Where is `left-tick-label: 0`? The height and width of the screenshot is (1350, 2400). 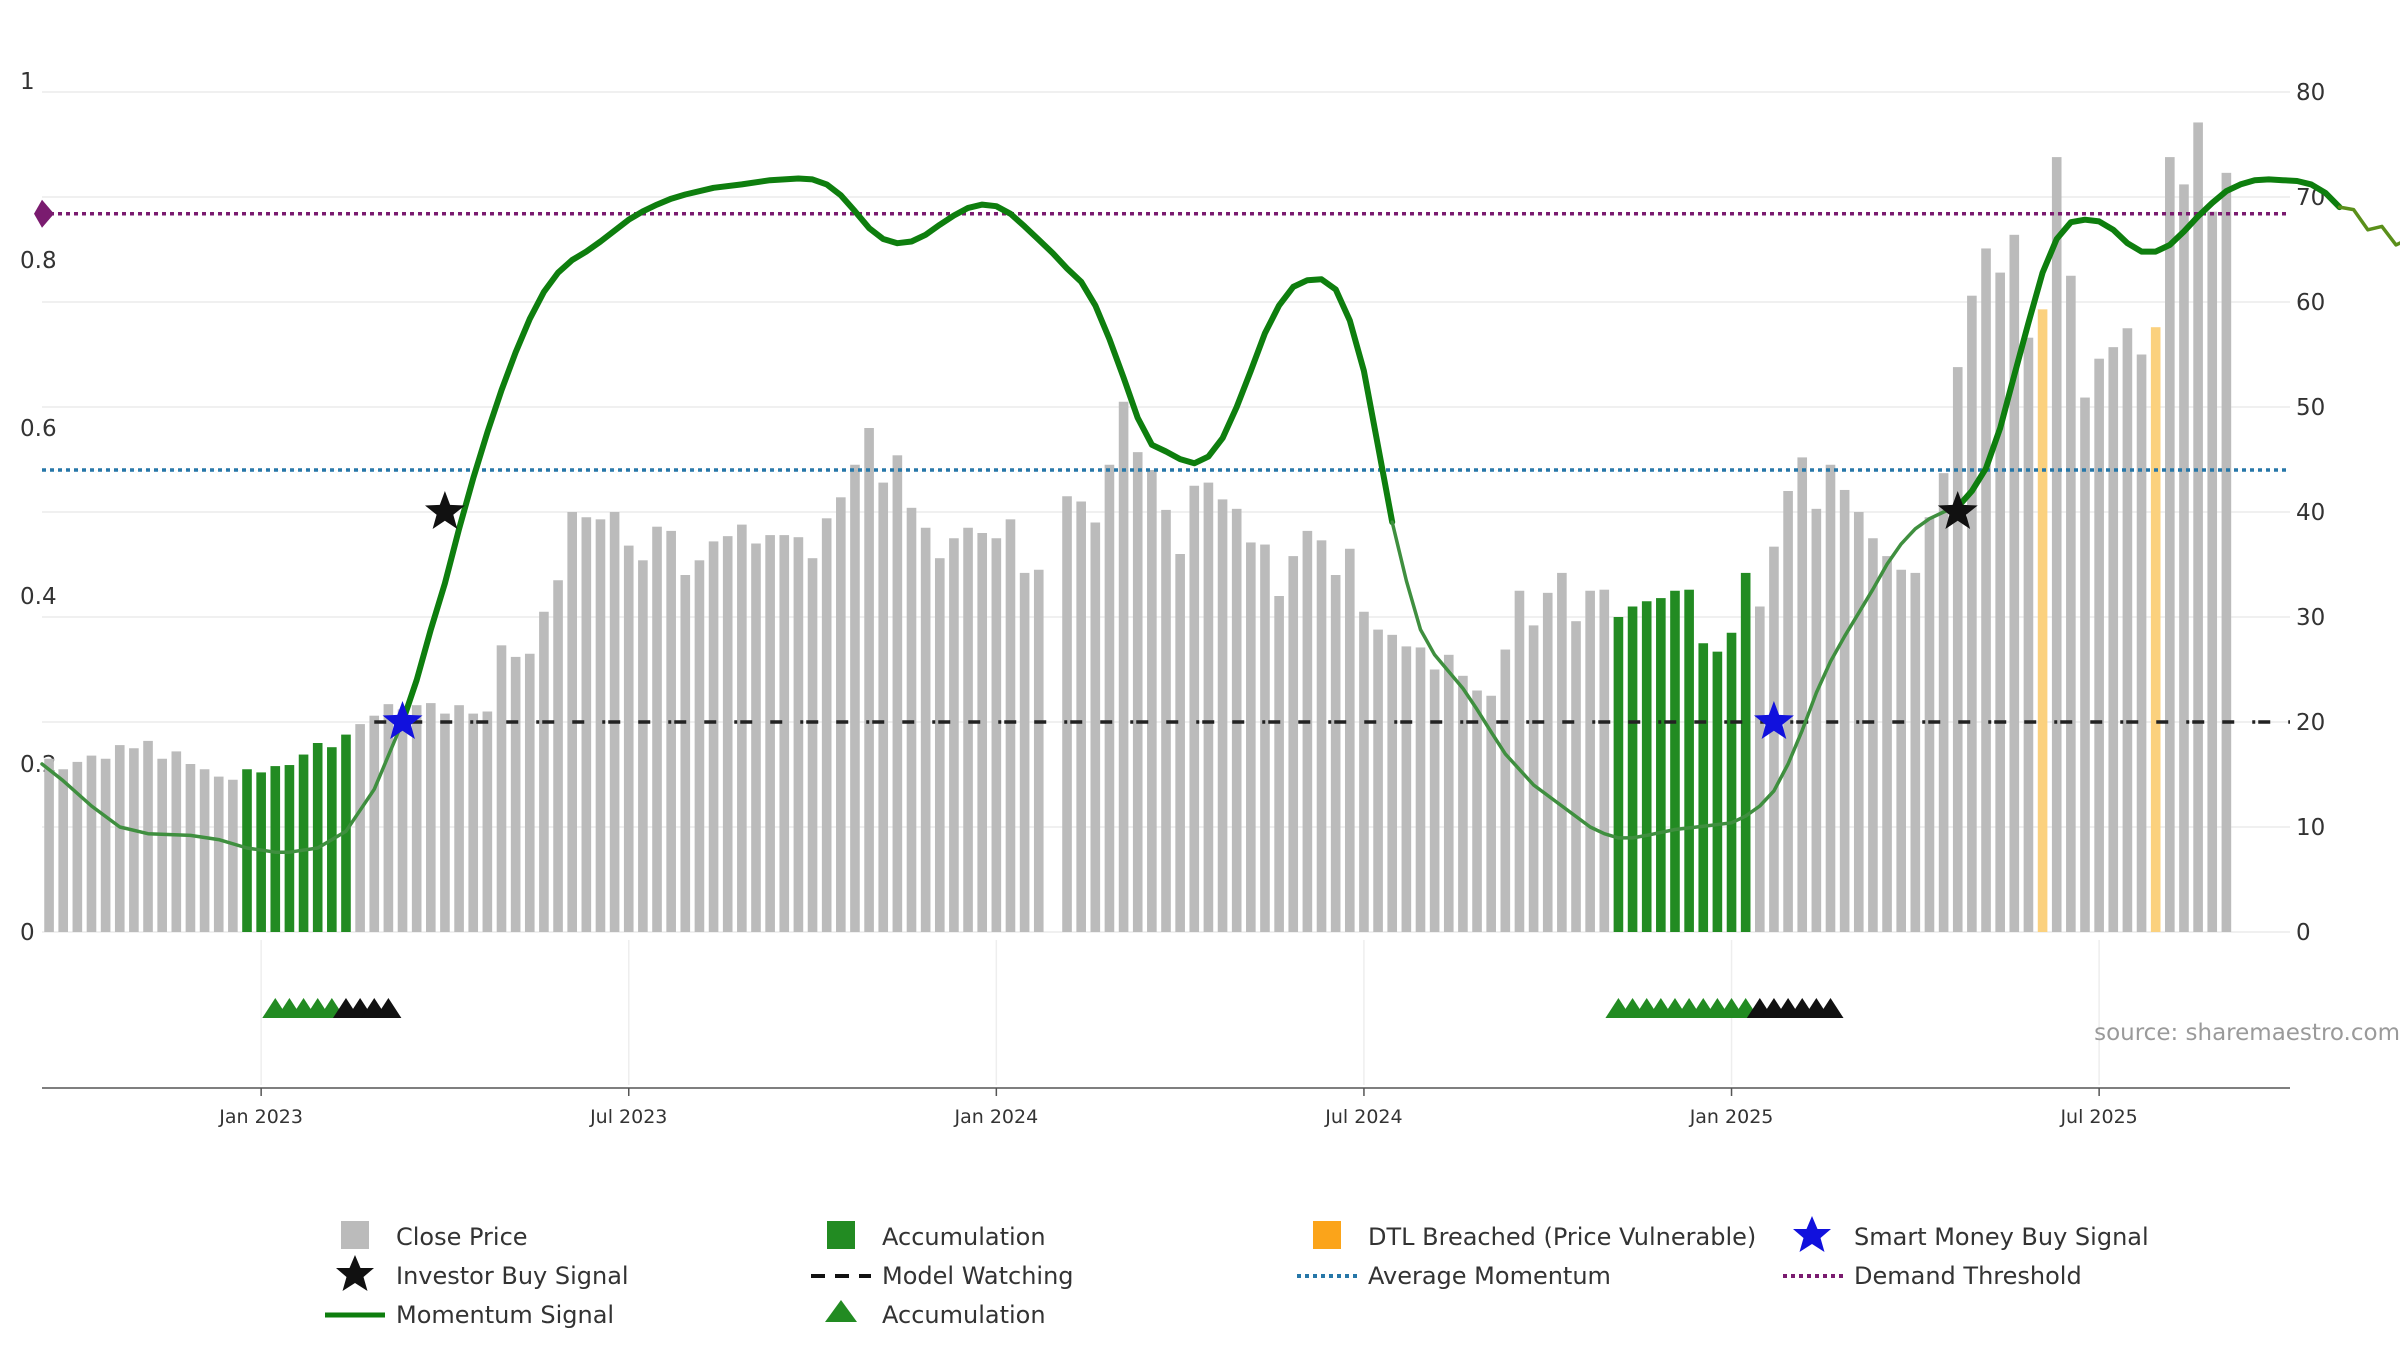 left-tick-label: 0 is located at coordinates (27, 933).